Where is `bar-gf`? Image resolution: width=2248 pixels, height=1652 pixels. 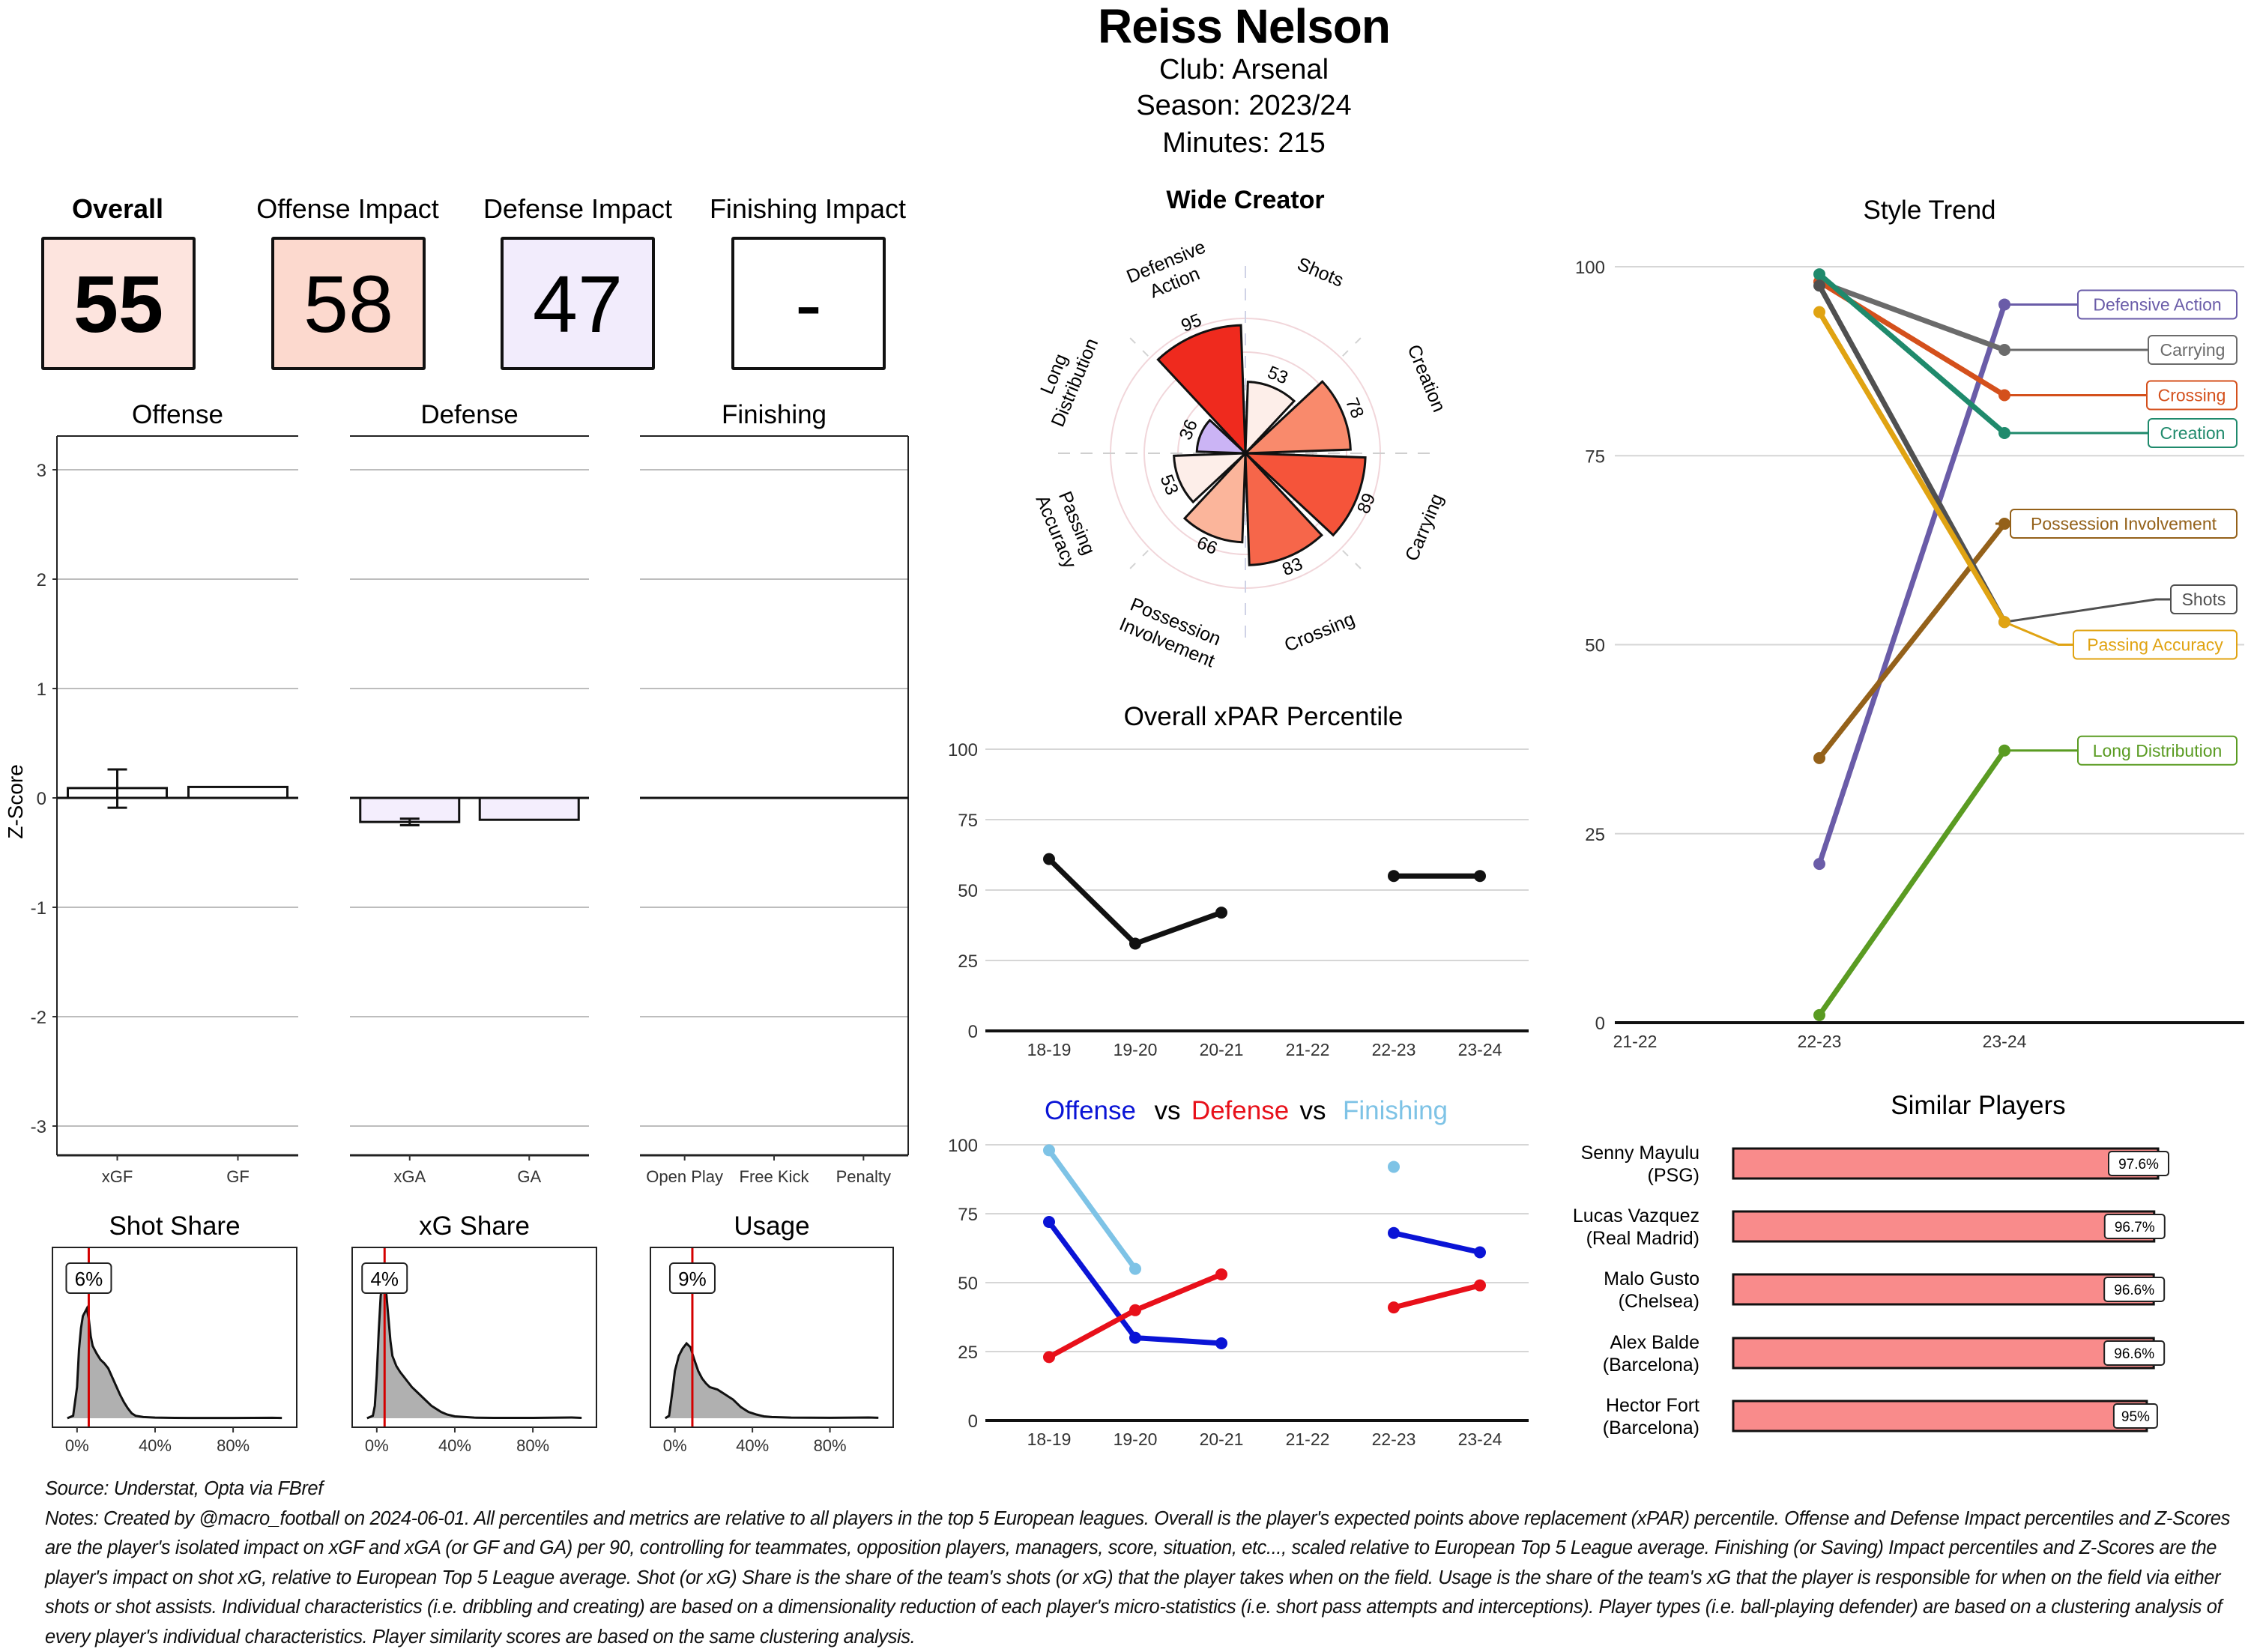 bar-gf is located at coordinates (238, 792).